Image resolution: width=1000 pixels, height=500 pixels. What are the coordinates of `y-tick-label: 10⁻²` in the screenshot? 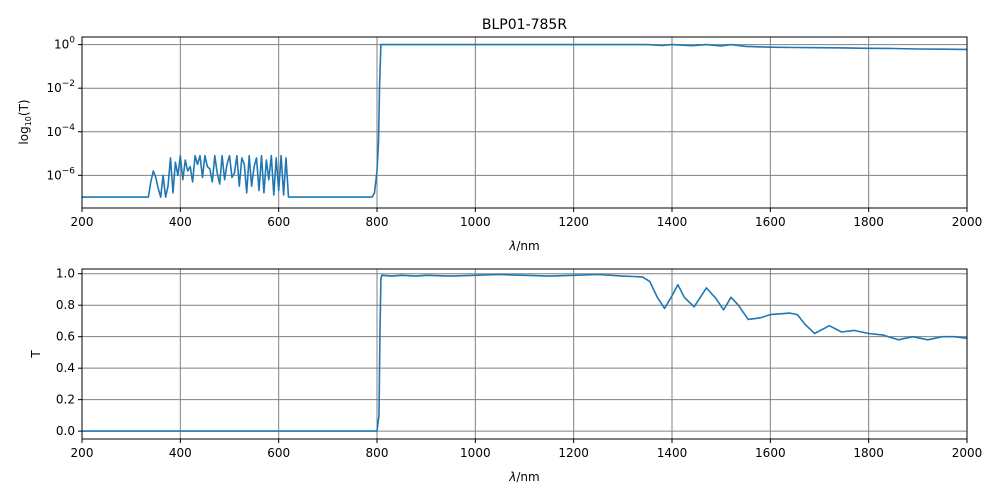 It's located at (60, 87).